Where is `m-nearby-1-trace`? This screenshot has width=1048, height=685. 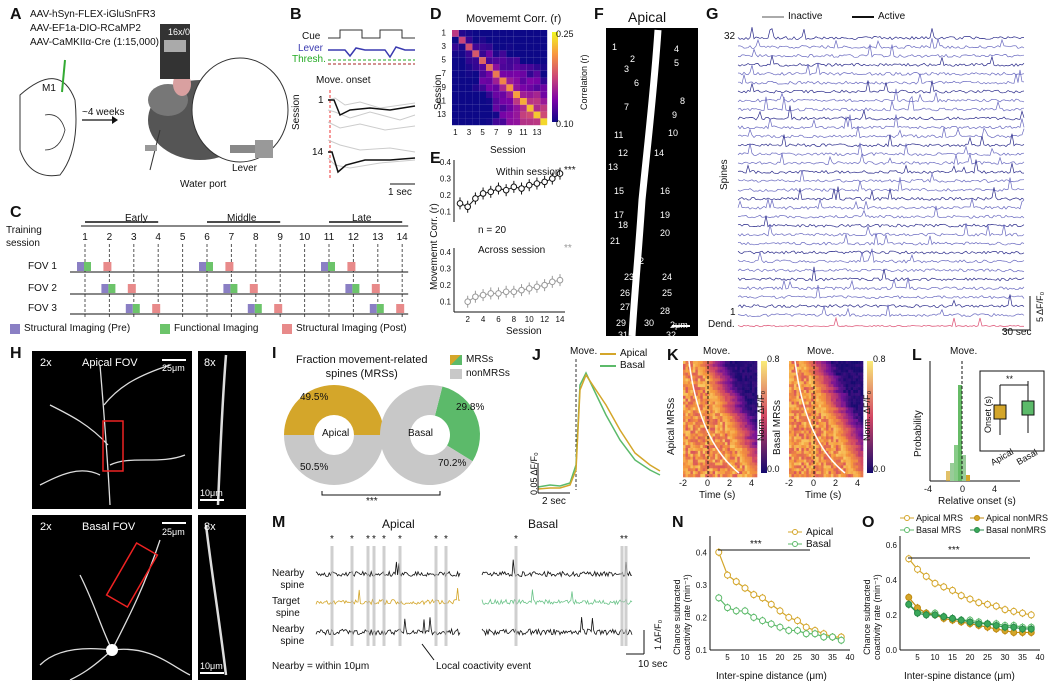 m-nearby-1-trace is located at coordinates (388, 569).